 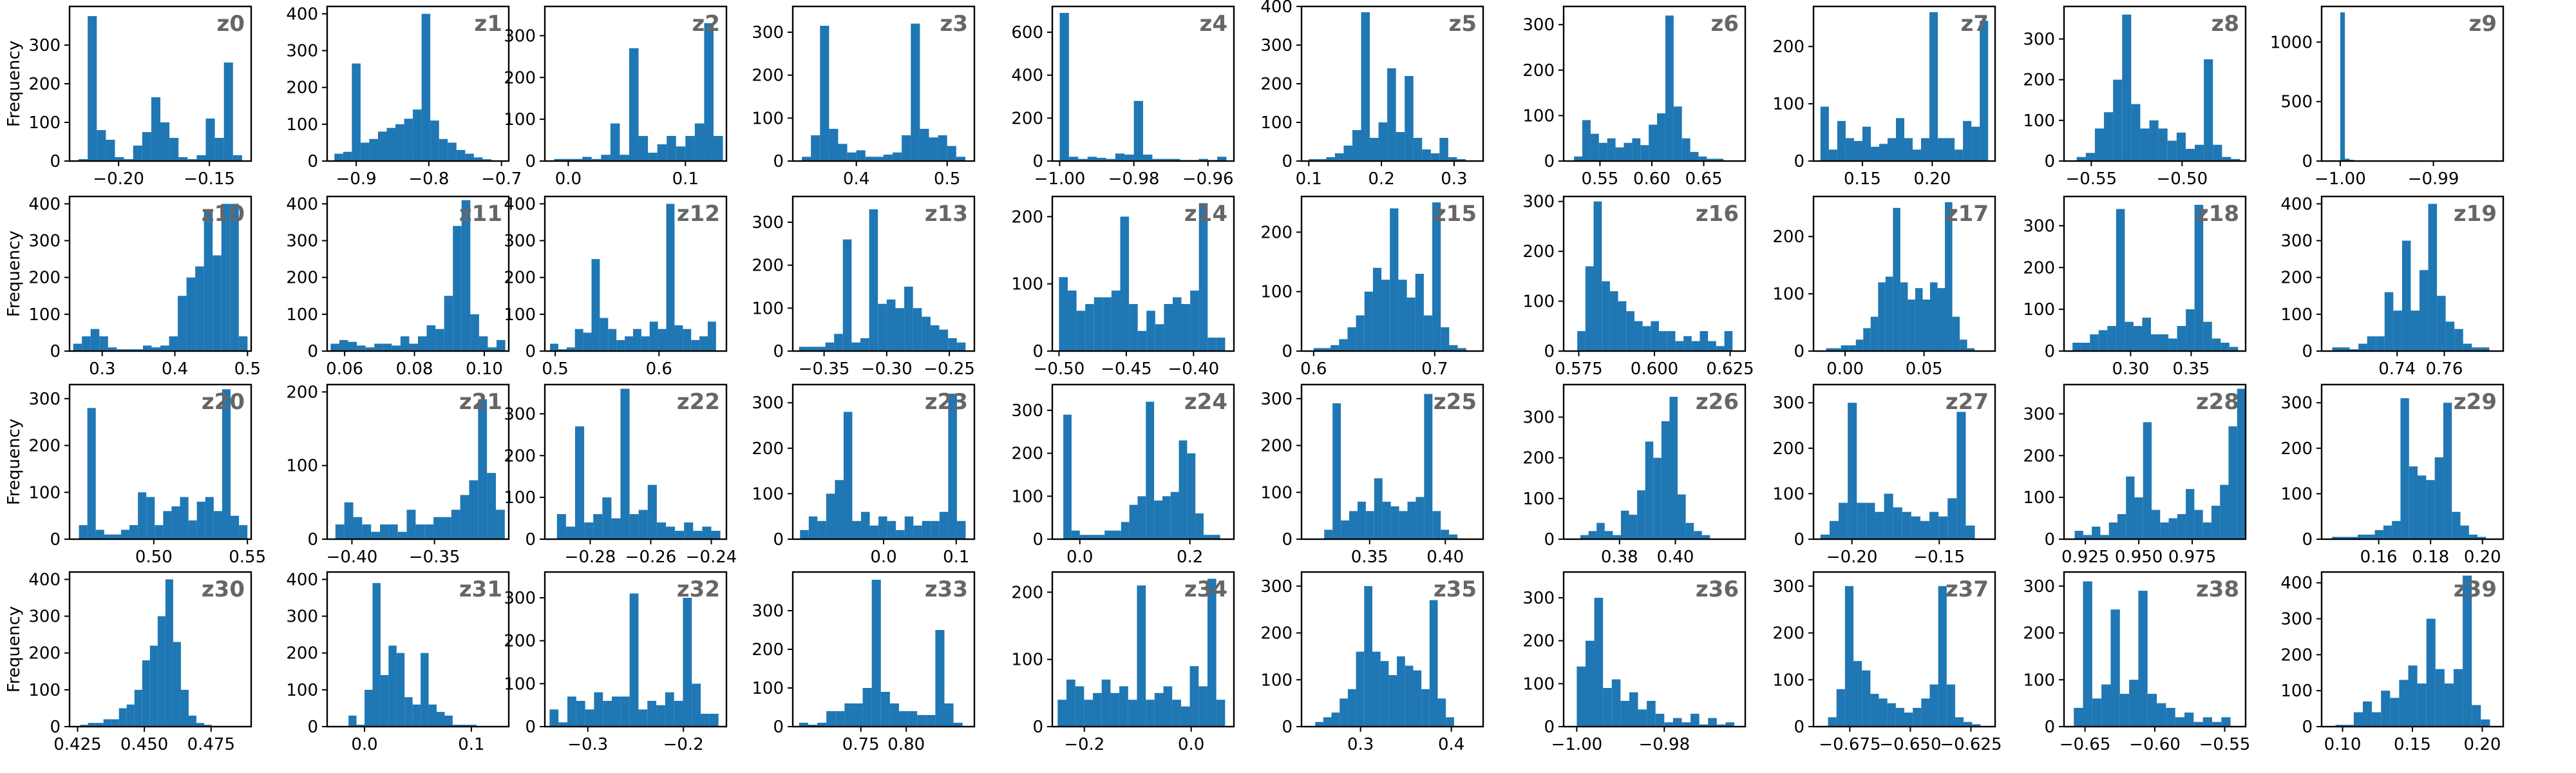 I want to click on x-tick-label: 0.6, so click(x=1314, y=369).